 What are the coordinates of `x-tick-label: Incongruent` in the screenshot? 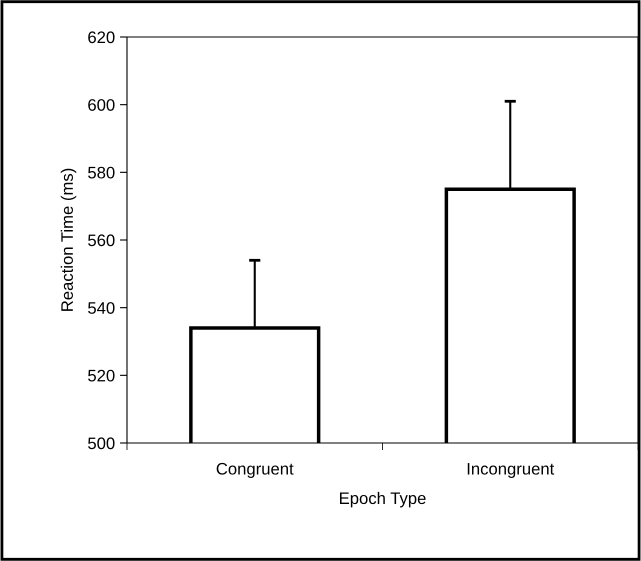 It's located at (511, 470).